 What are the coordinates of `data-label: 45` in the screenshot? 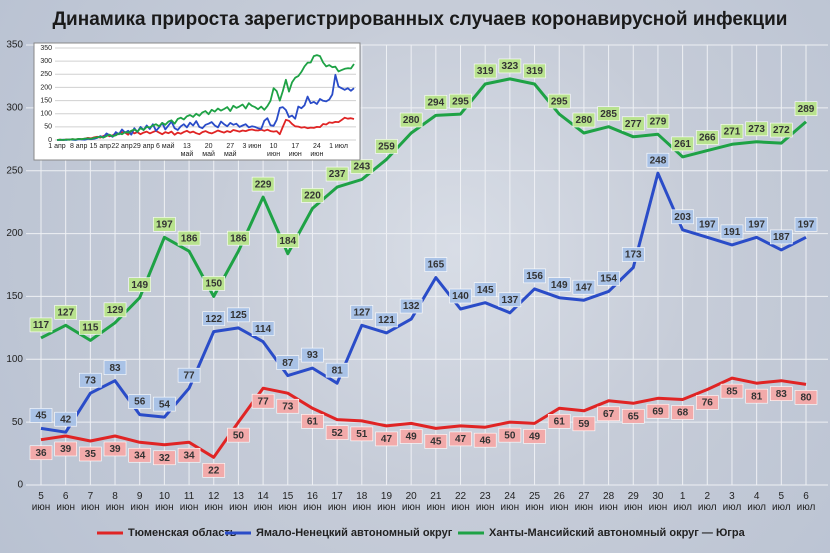 It's located at (41, 415).